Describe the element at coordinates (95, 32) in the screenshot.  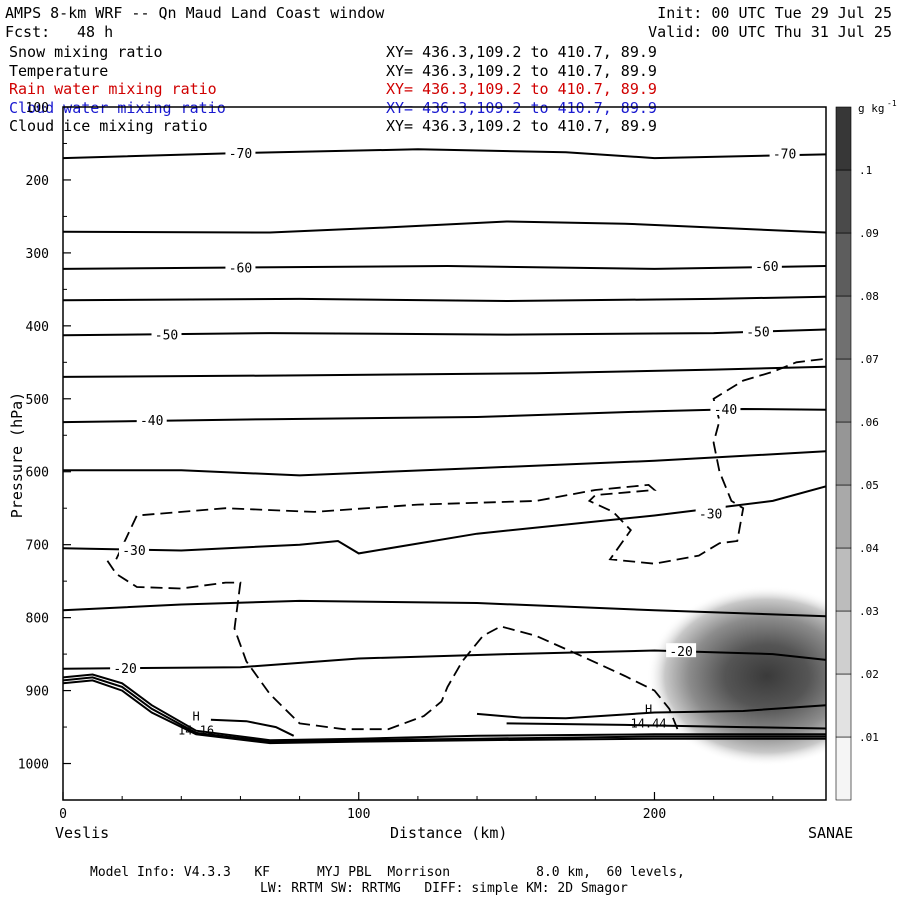
I see `forecast-hours: 48 h` at that location.